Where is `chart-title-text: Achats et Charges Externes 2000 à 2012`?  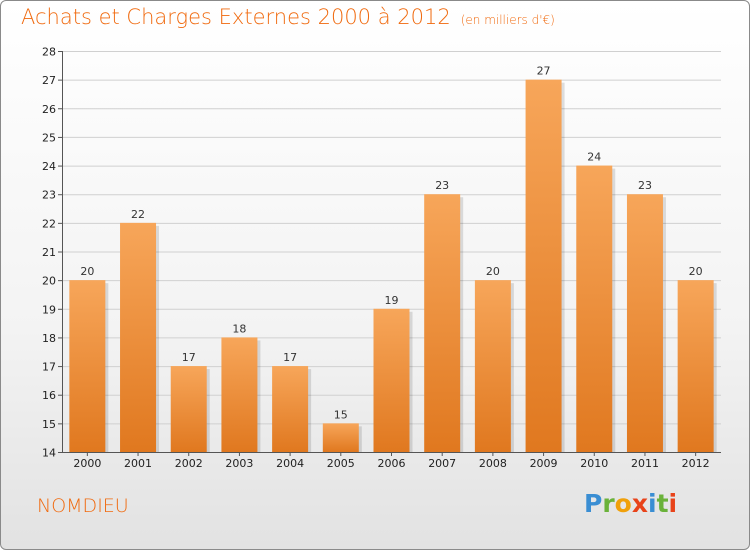
chart-title-text: Achats et Charges Externes 2000 à 2012 is located at coordinates (236, 17).